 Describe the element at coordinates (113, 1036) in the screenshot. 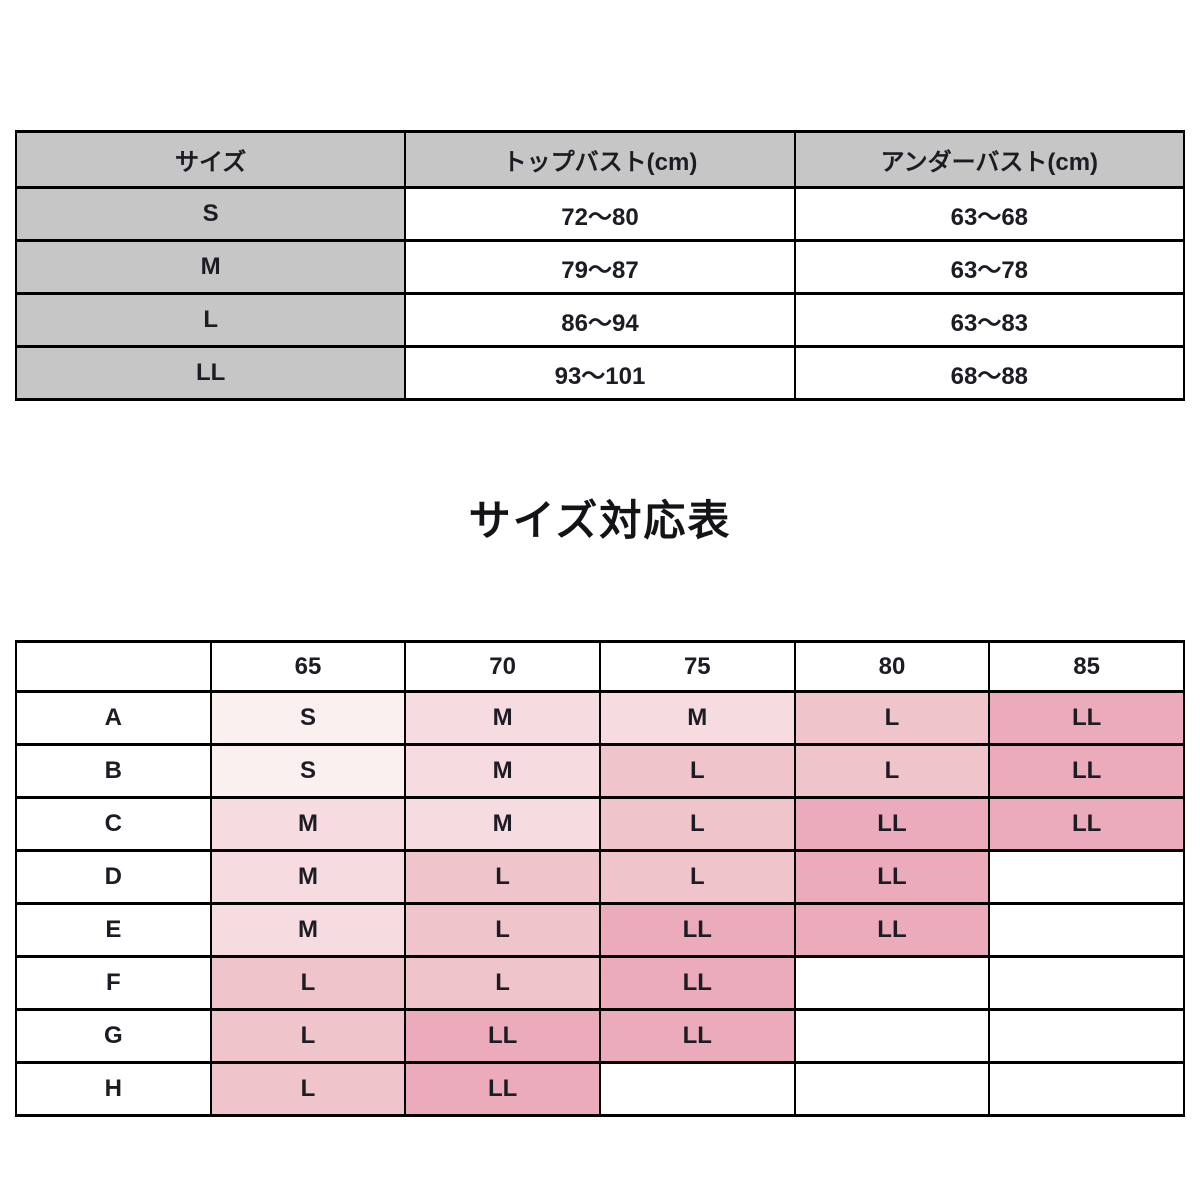

I see `cup-label-cell: G` at that location.